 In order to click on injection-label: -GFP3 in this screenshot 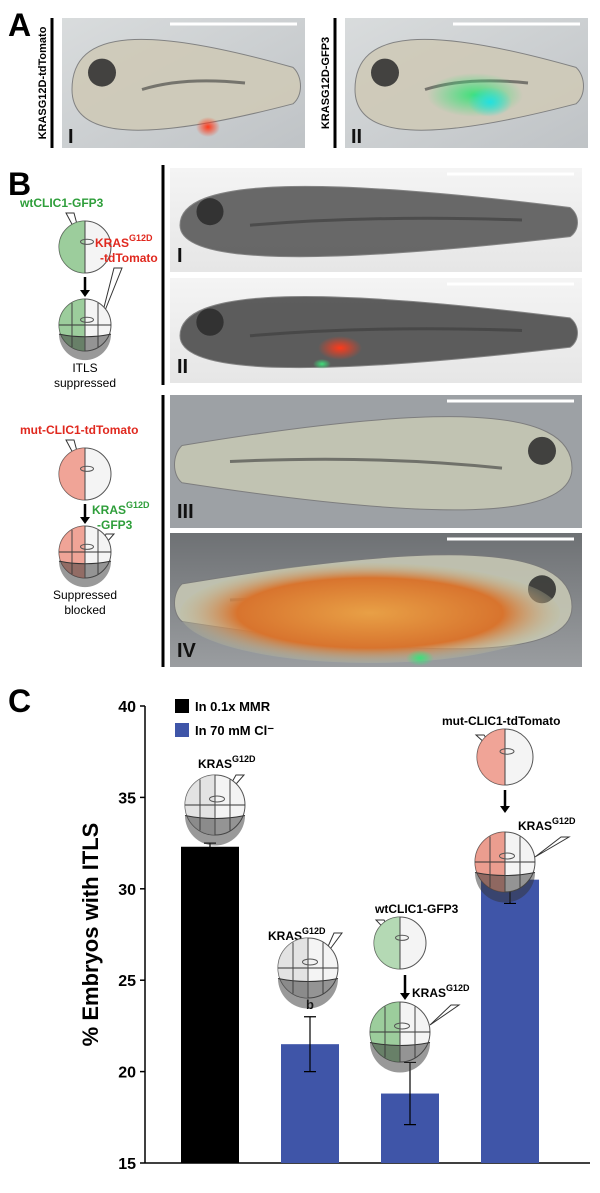, I will do `click(115, 525)`.